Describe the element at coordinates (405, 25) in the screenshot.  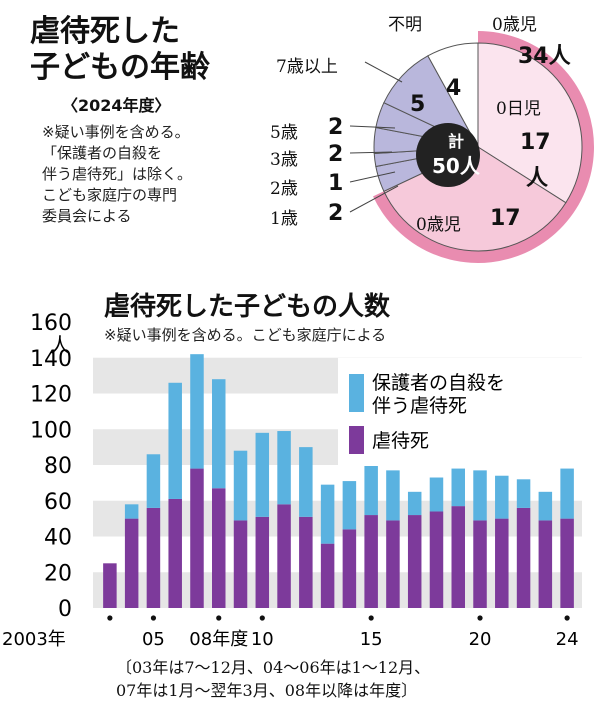
I see `pie-label-unknown: 不明` at that location.